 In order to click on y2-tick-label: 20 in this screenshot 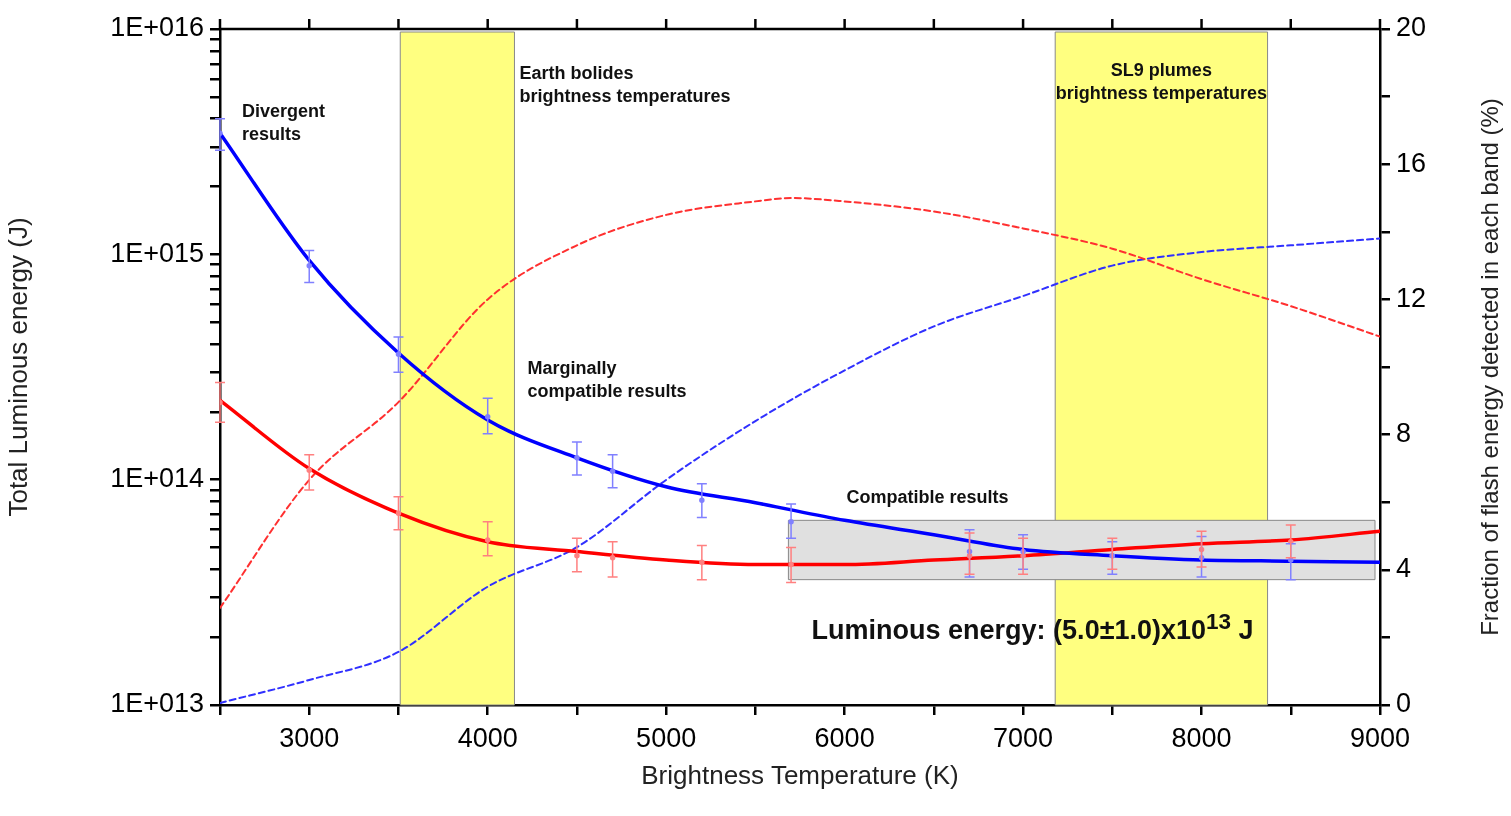, I will do `click(1411, 27)`.